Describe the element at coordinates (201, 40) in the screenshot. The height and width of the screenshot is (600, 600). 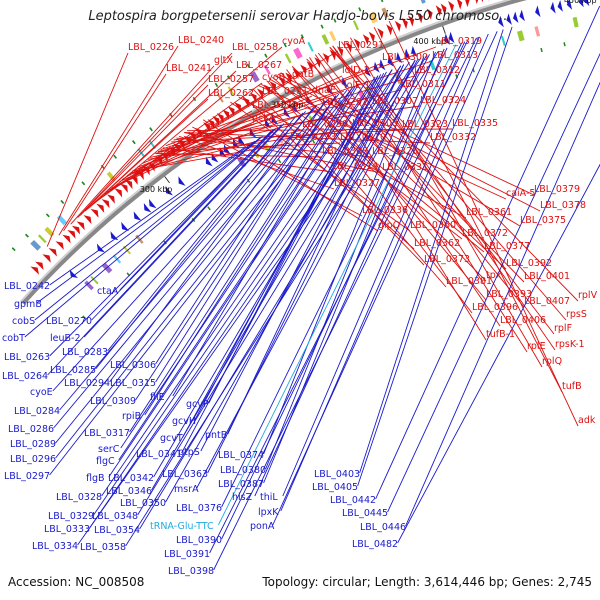
I see `forward-gene-label: LBL_0240` at that location.